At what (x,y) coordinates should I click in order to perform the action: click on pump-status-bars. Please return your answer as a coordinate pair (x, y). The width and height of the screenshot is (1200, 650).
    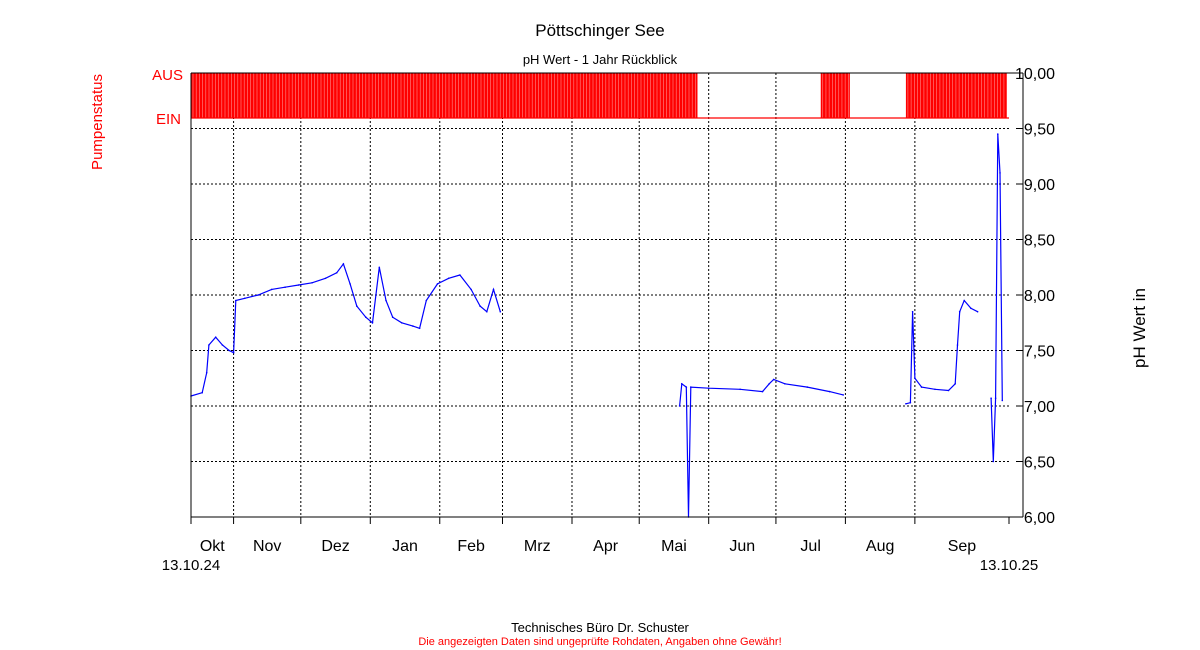
    Looking at the image, I should click on (600, 96).